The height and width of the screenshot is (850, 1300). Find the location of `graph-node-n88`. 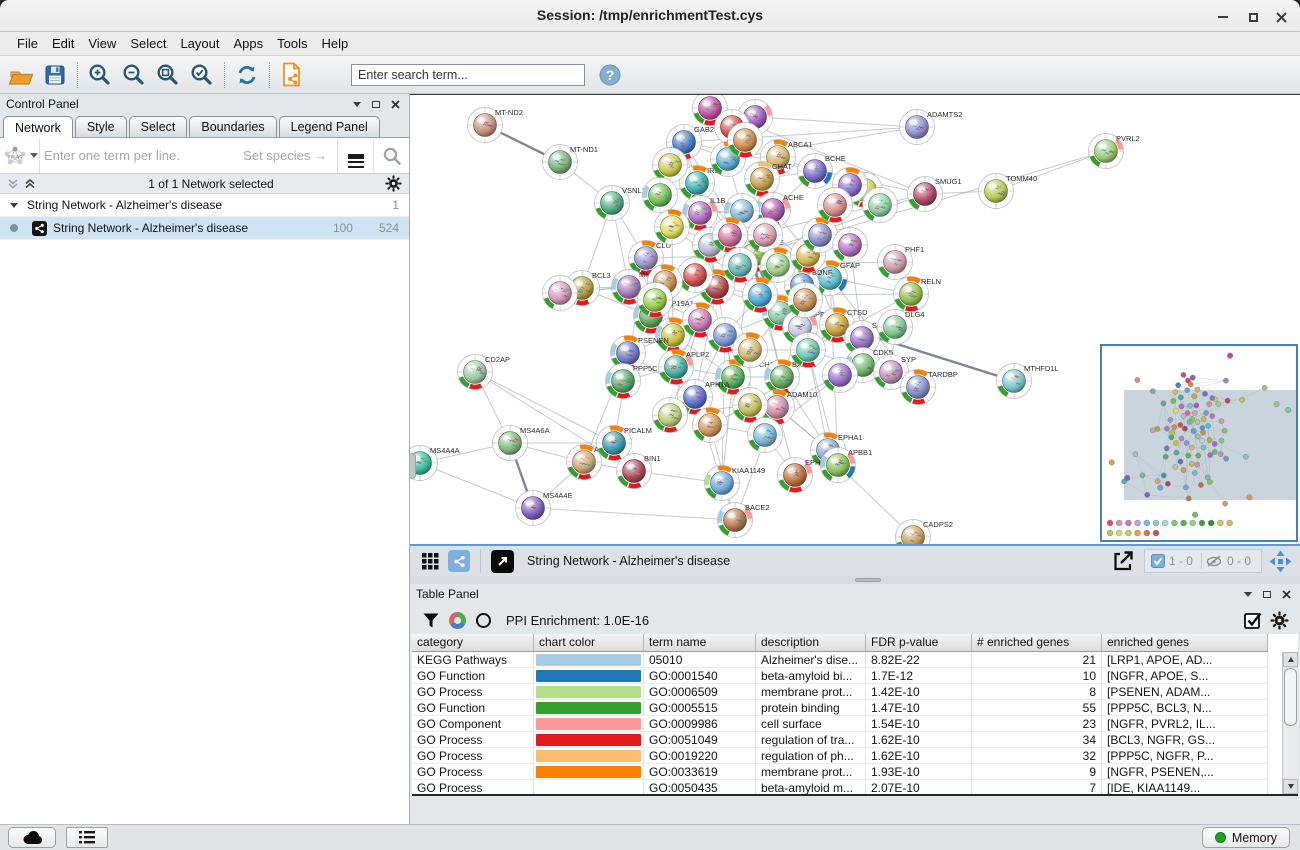

graph-node-n88 is located at coordinates (765, 435).